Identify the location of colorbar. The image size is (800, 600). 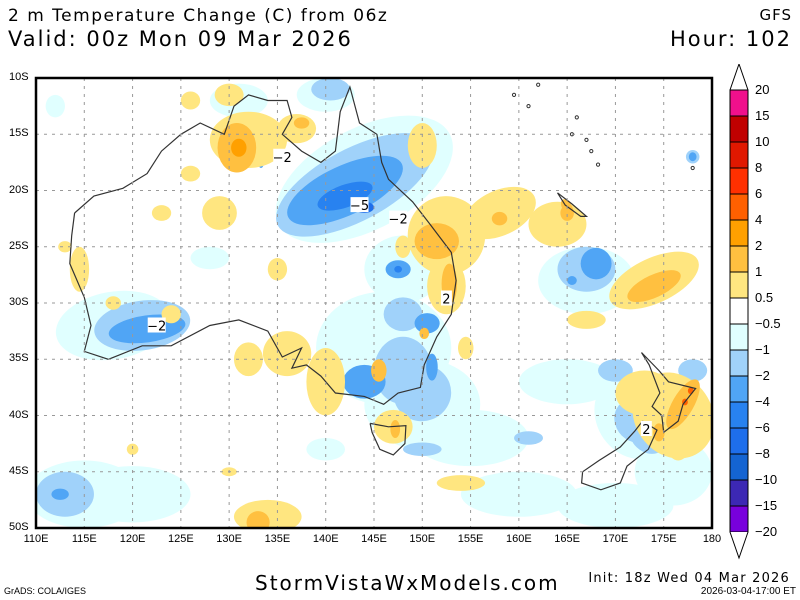
(739, 312).